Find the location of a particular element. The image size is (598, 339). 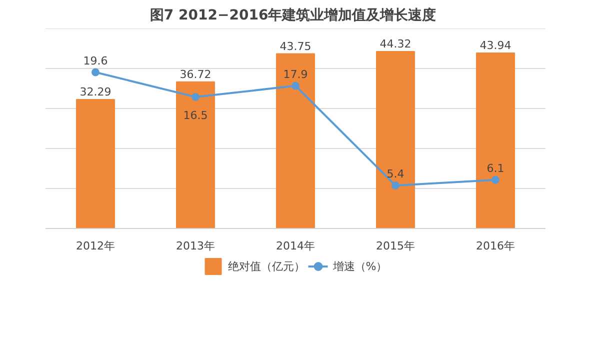

data-label: 16.5 is located at coordinates (195, 115).